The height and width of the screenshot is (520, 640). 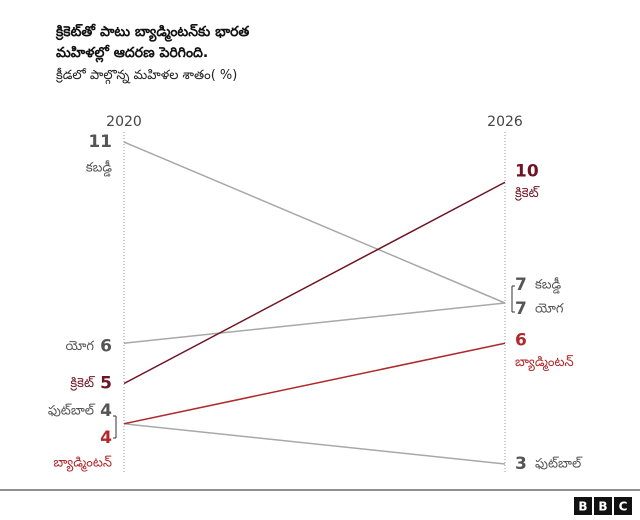 I want to click on logo-letter: C, so click(x=623, y=507).